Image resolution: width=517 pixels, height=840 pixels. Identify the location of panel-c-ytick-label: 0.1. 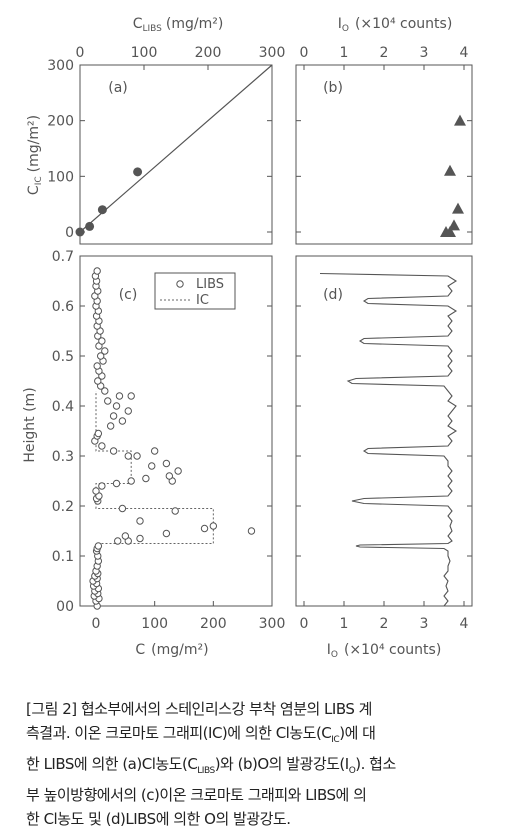
(63, 557).